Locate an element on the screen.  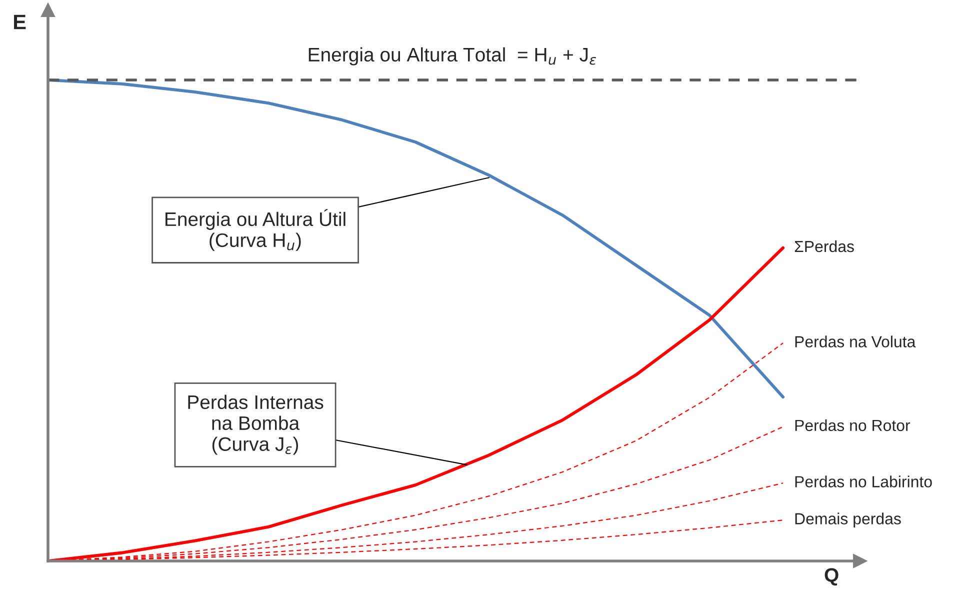
series-label: Perdas no Rotor is located at coordinates (852, 425).